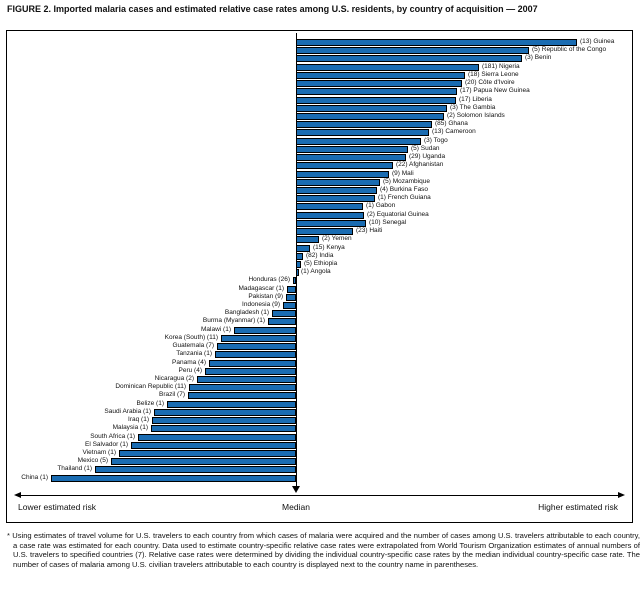  Describe the element at coordinates (324, 232) in the screenshot. I see `bar-haiti` at that location.